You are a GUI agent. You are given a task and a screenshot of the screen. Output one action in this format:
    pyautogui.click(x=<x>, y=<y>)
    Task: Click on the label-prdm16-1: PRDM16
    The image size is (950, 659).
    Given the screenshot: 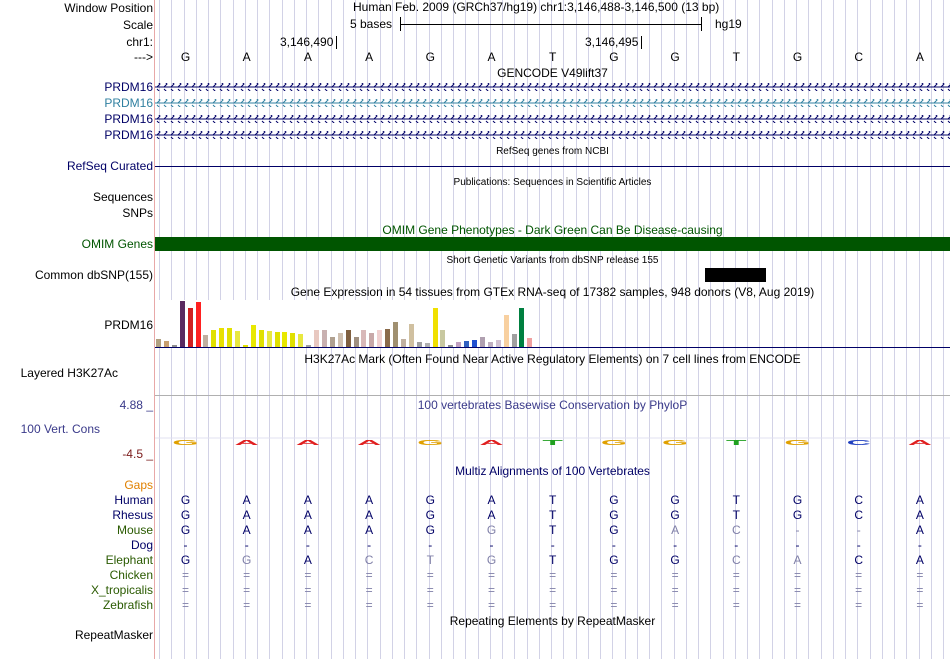 What is the action you would take?
    pyautogui.click(x=128, y=87)
    